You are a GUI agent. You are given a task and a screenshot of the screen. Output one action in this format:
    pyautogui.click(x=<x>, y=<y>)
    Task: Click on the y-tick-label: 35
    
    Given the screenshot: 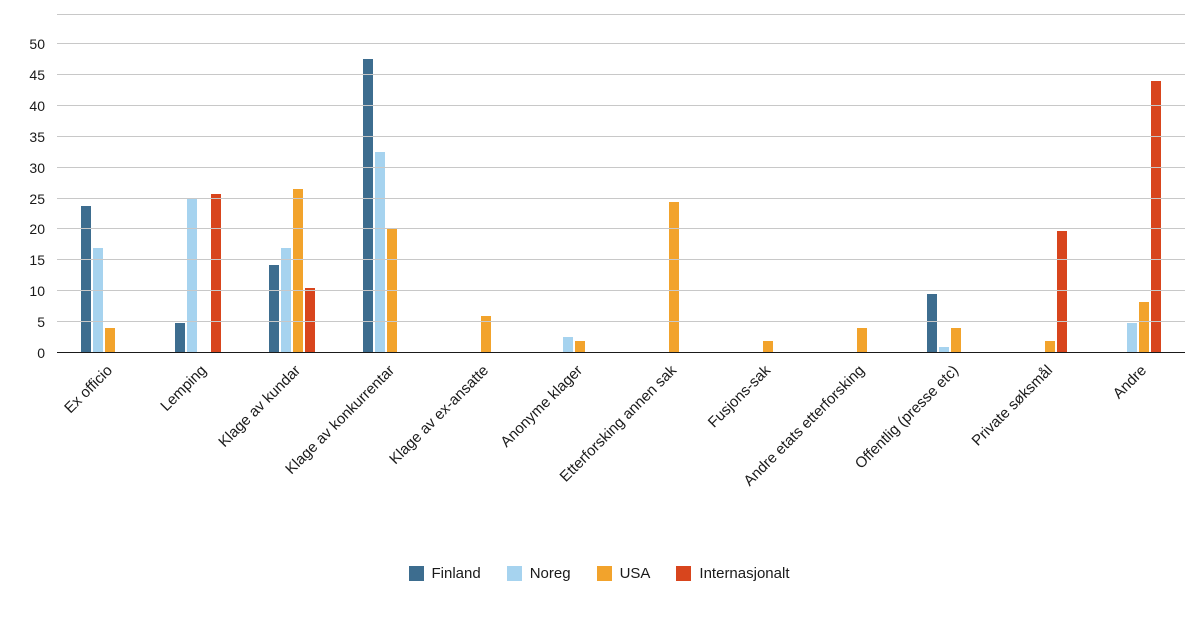 What is the action you would take?
    pyautogui.click(x=37, y=136)
    